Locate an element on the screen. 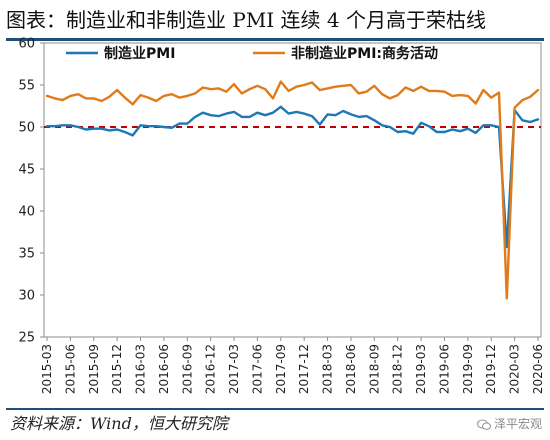  x-tick-label: 2015-09 is located at coordinates (94, 369).